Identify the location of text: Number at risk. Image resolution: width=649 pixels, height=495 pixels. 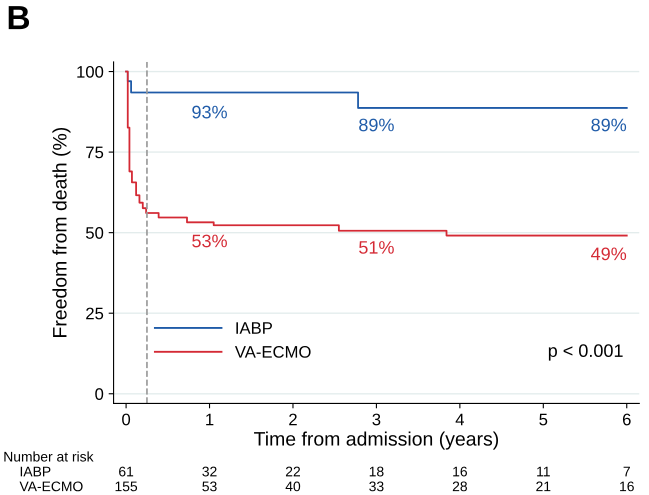
(49, 456).